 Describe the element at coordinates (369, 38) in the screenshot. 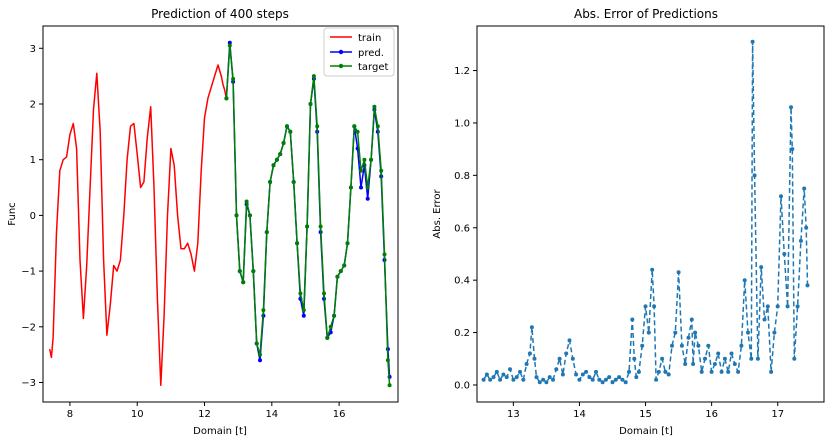

I see `legend-label-train: train` at that location.